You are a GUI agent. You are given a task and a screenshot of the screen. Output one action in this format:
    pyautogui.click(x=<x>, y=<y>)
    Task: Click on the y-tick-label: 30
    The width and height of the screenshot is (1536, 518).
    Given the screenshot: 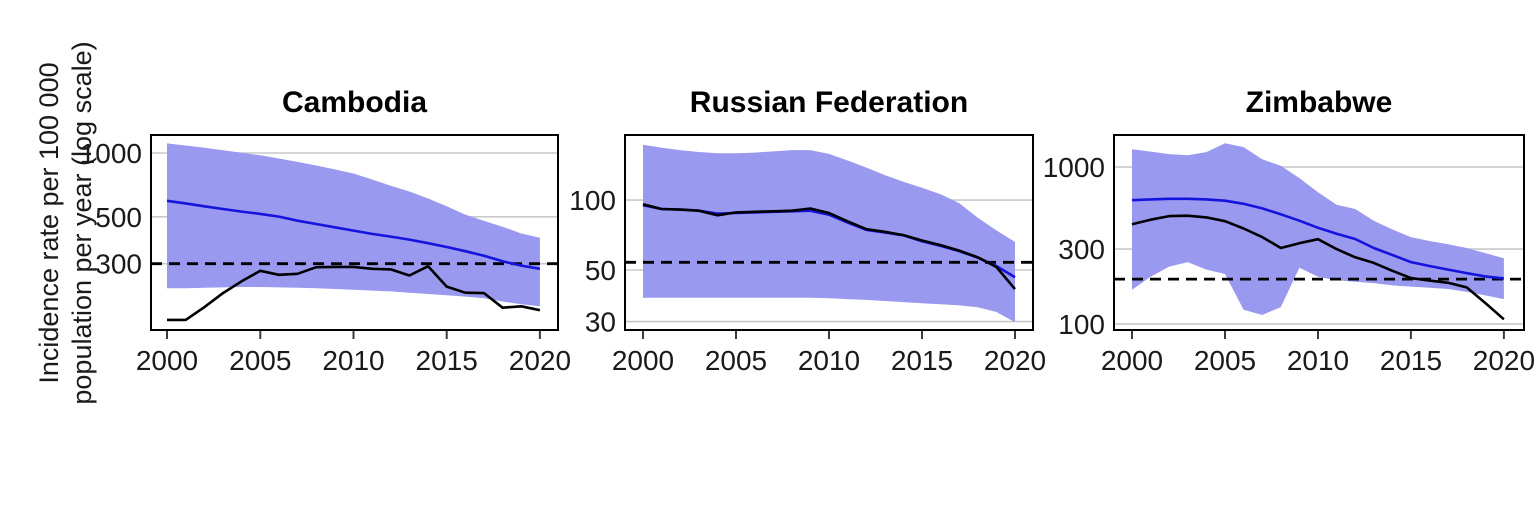 What is the action you would take?
    pyautogui.click(x=600, y=322)
    